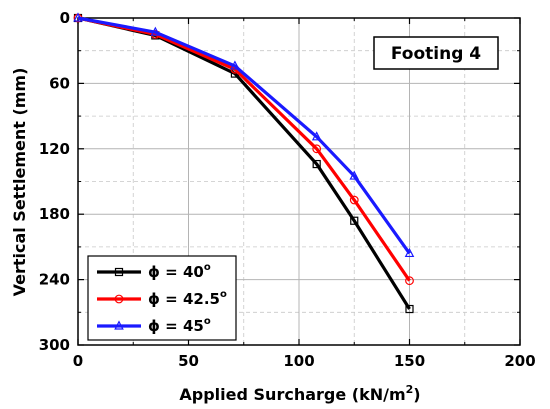 The image size is (550, 409). What do you see at coordinates (188, 361) in the screenshot?
I see `x-tick-label: 50` at bounding box center [188, 361].